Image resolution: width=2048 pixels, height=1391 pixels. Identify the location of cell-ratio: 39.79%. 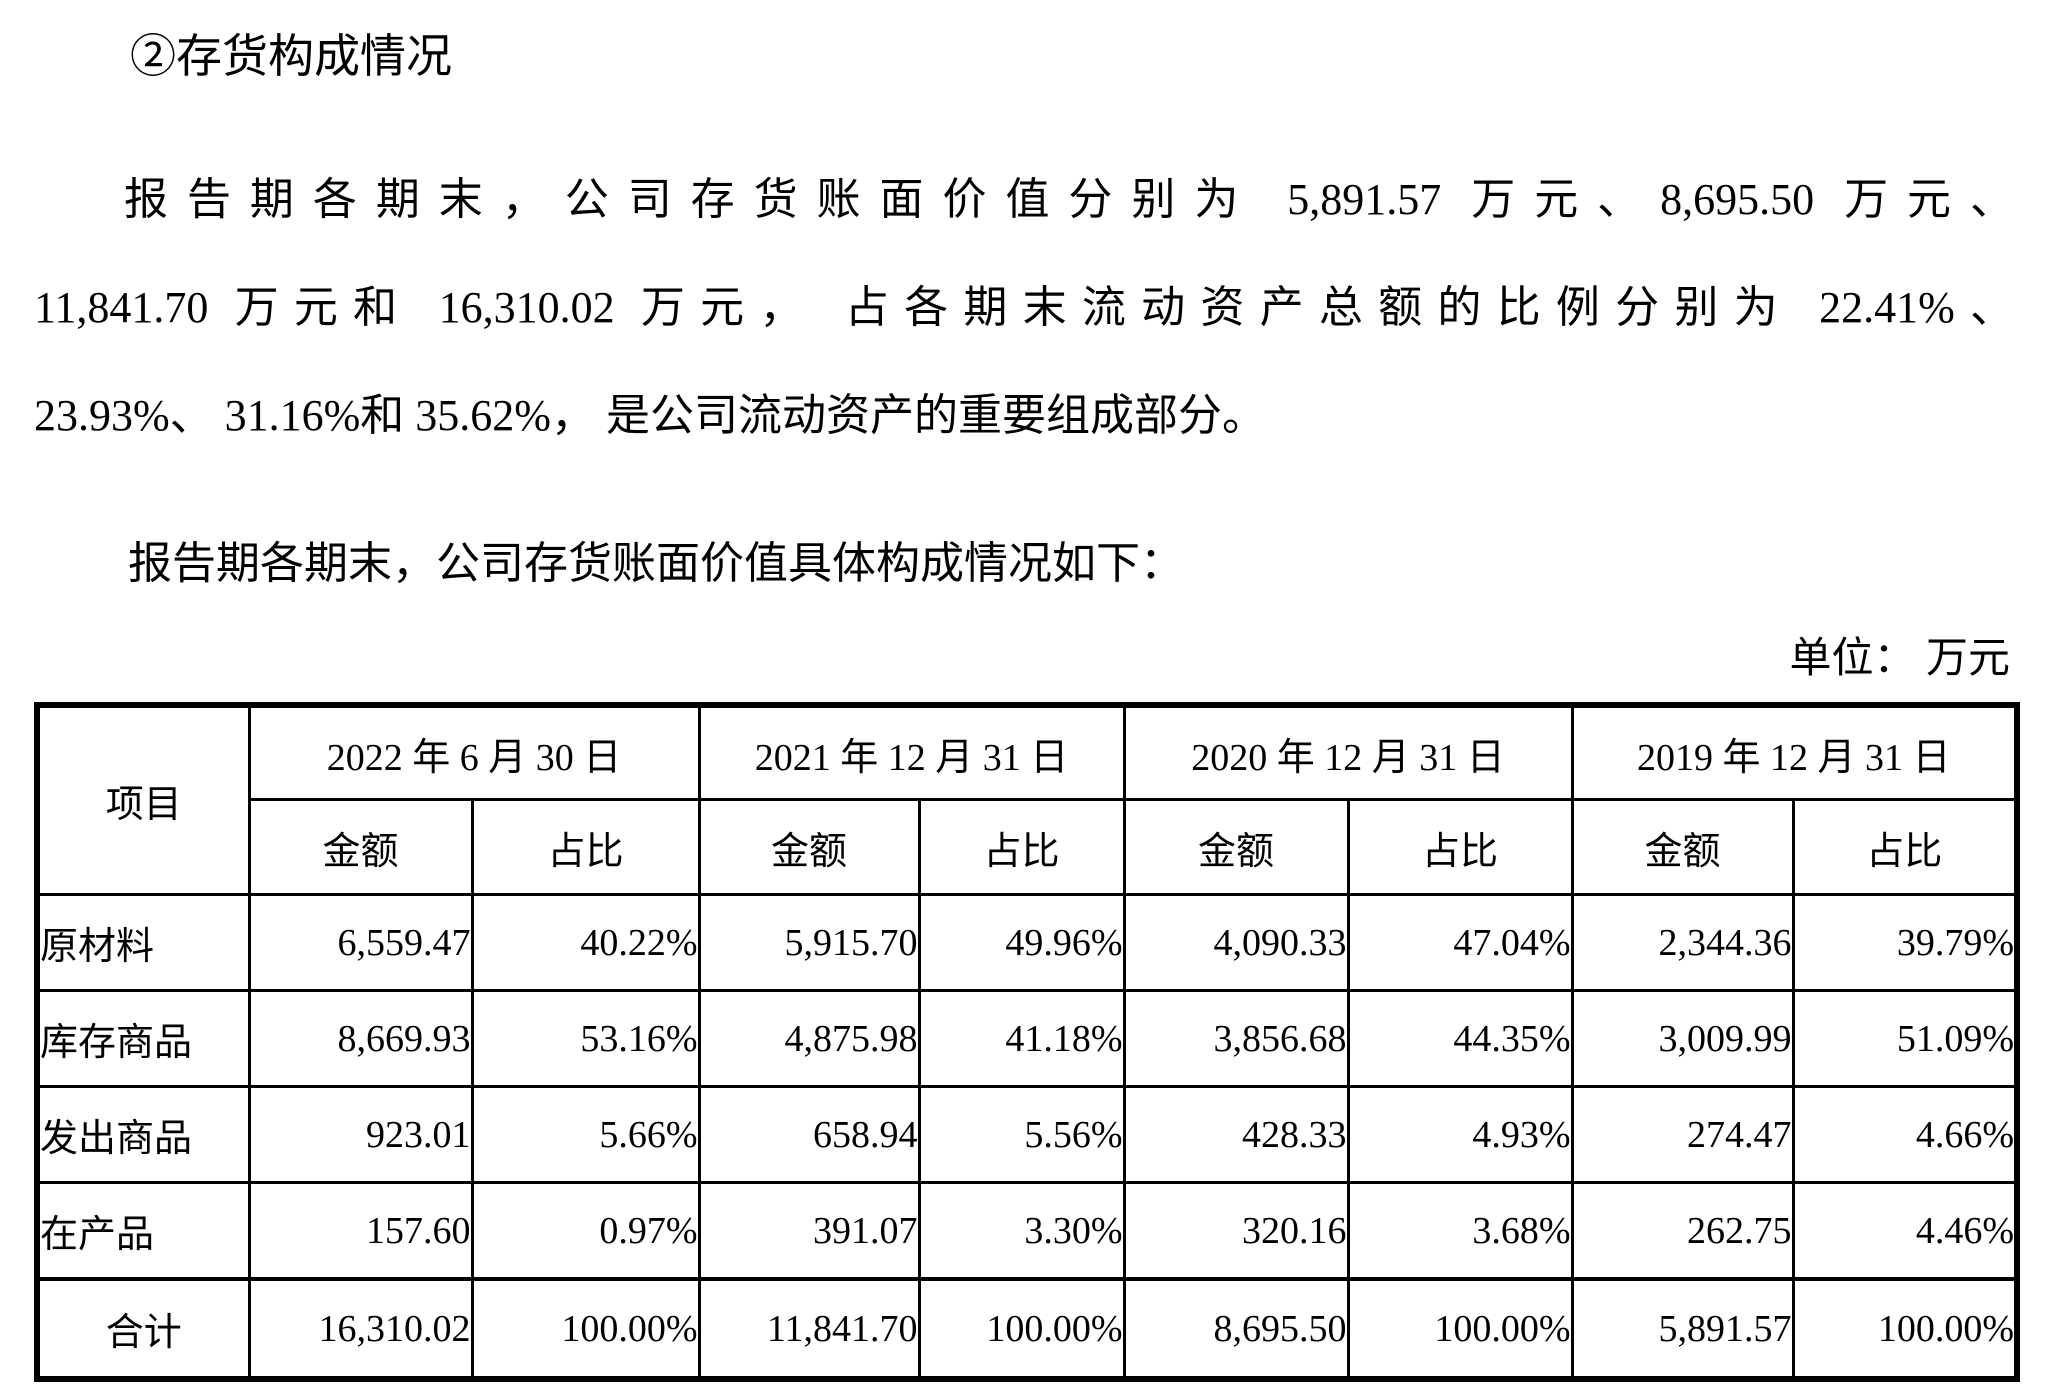
(1905, 942).